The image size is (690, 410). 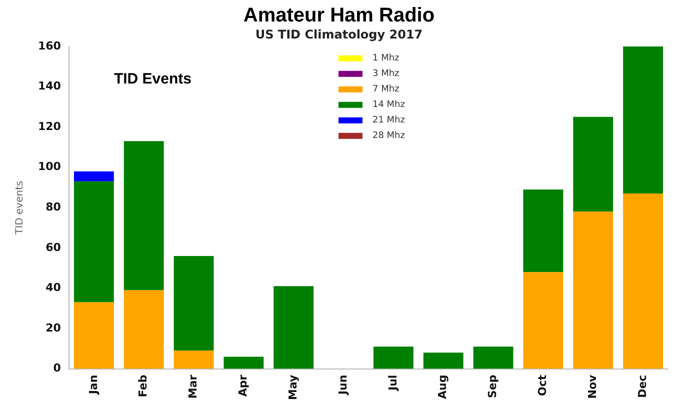 What do you see at coordinates (389, 105) in the screenshot?
I see `legend-label: 14 Mhz` at bounding box center [389, 105].